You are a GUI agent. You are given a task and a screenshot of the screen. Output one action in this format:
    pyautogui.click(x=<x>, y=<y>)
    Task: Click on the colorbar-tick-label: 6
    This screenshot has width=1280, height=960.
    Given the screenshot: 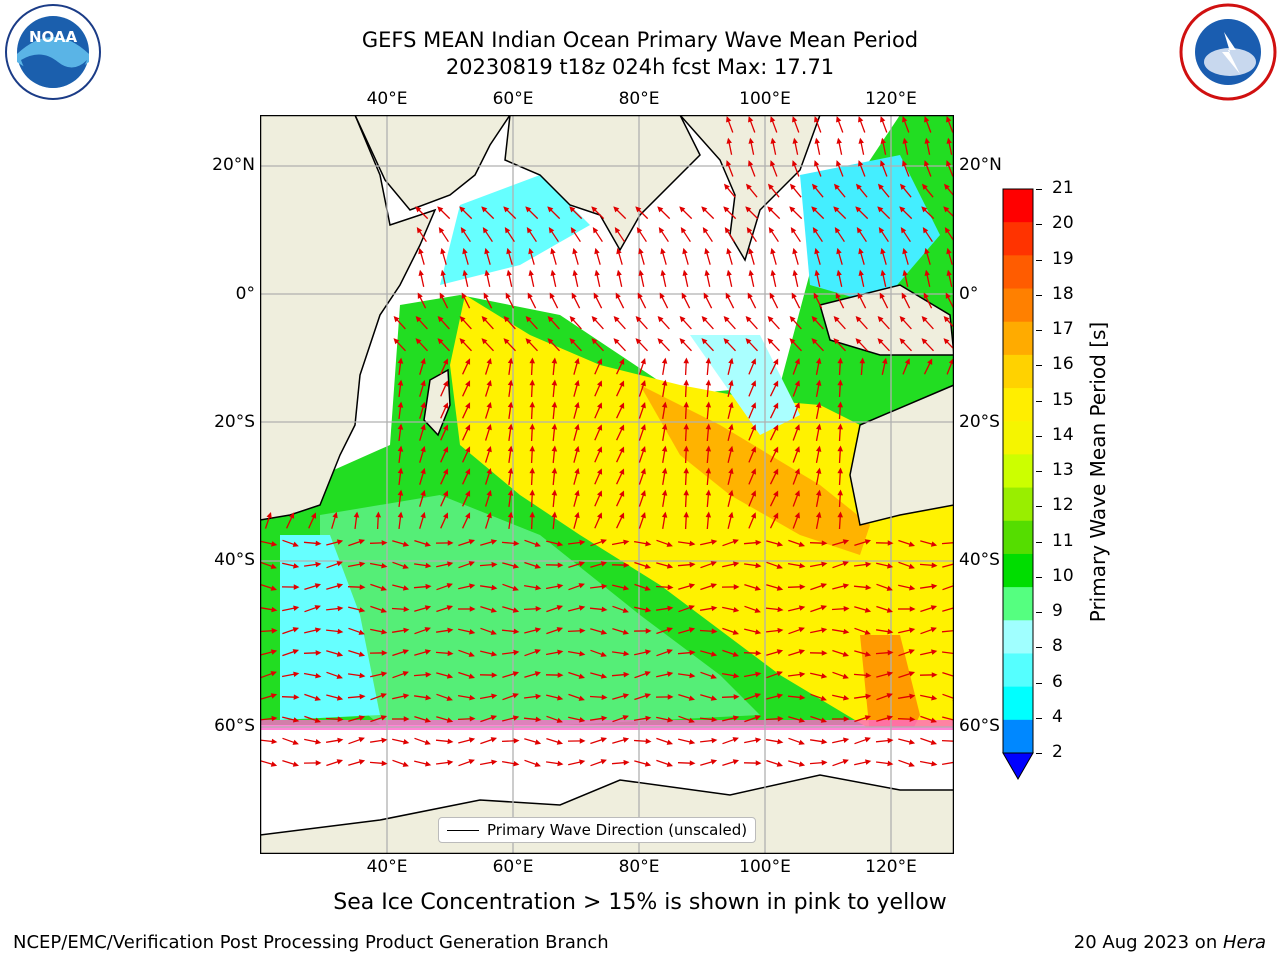 What is the action you would take?
    pyautogui.click(x=1057, y=681)
    